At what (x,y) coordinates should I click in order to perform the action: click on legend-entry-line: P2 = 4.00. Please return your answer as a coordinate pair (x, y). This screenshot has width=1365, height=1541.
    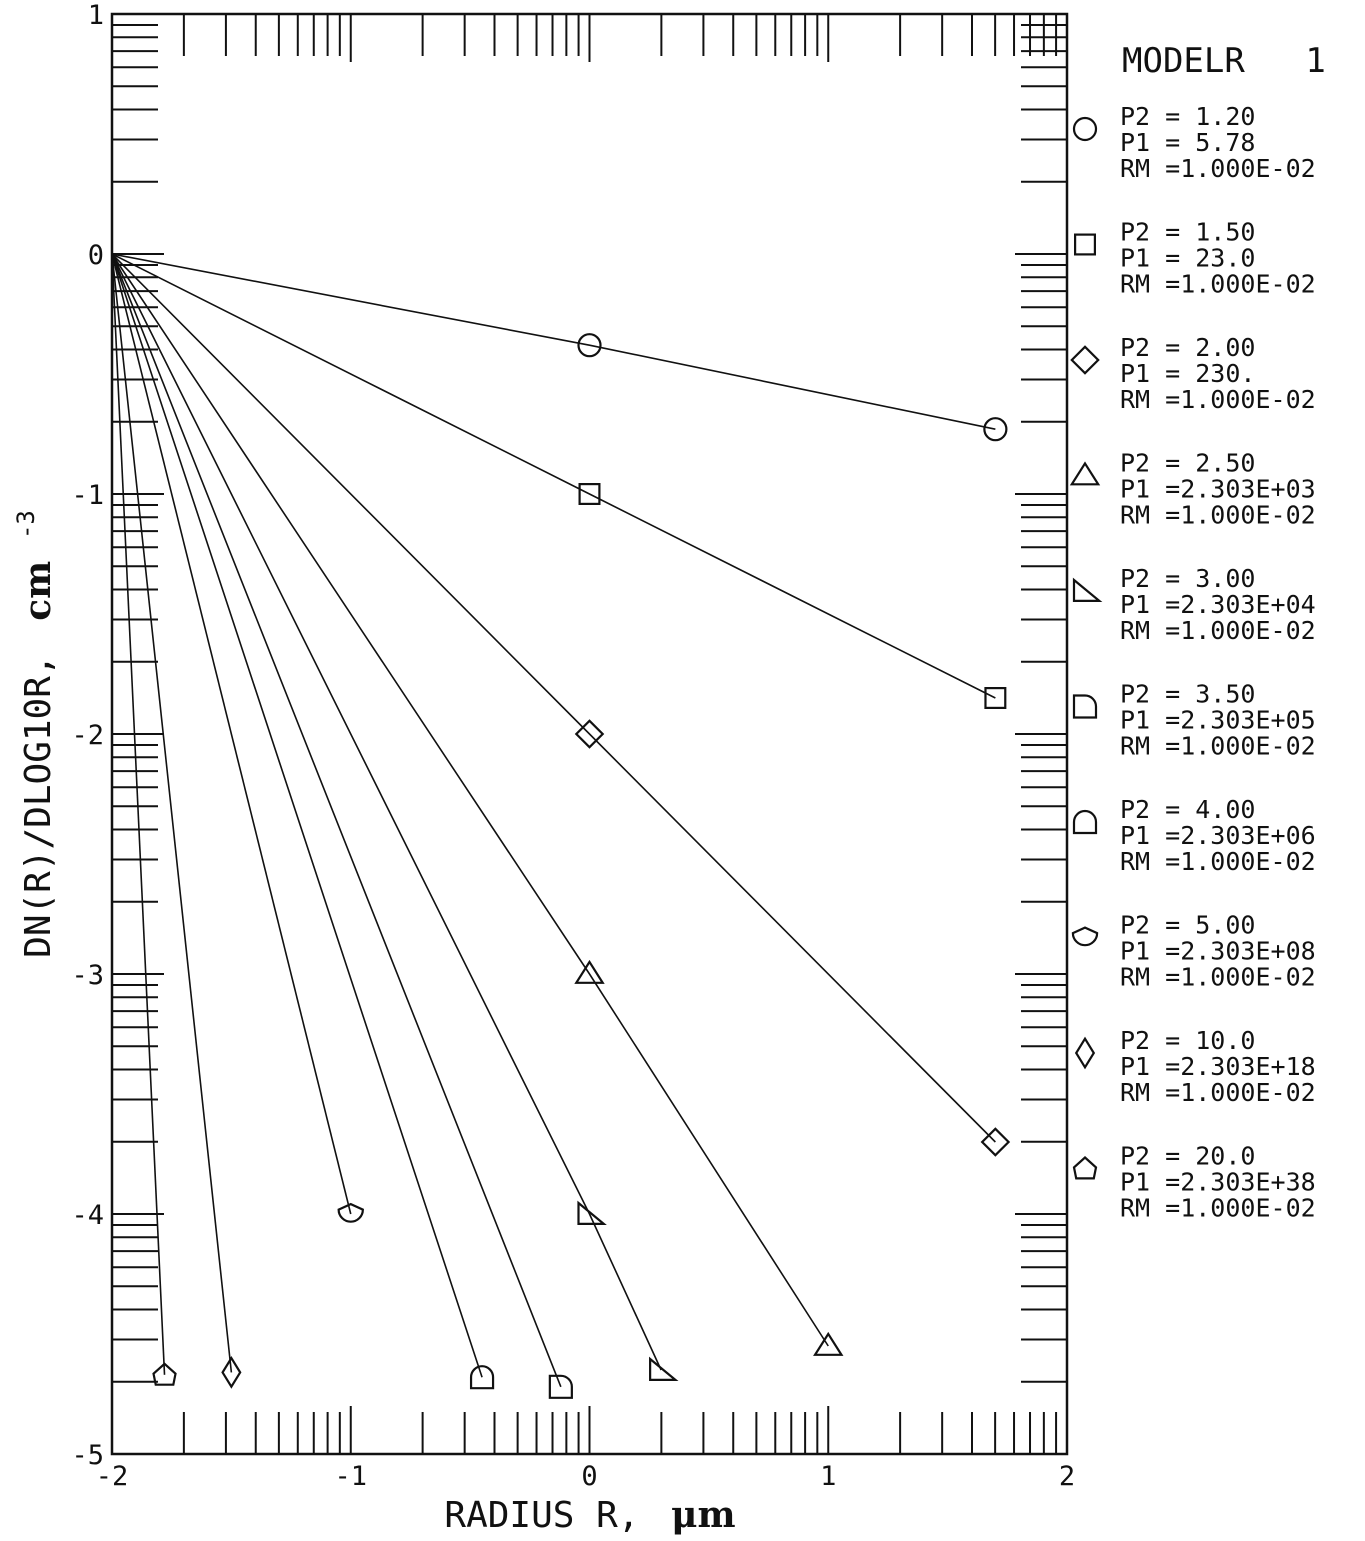
    Looking at the image, I should click on (1187, 809).